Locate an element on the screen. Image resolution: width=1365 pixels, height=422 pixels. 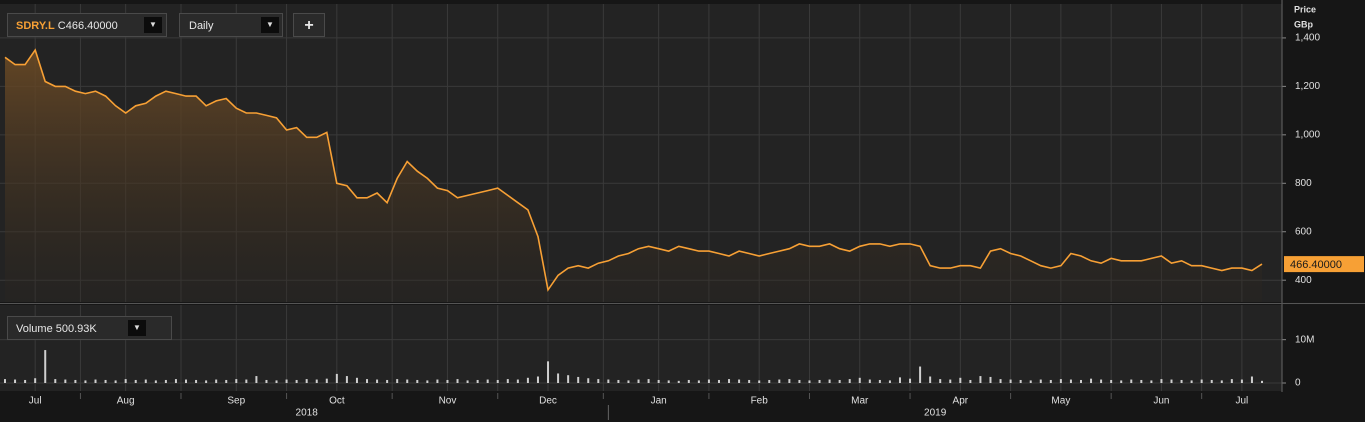
symbol-selector: SDRY.L C466.40000 ▼ is located at coordinates (87, 25).